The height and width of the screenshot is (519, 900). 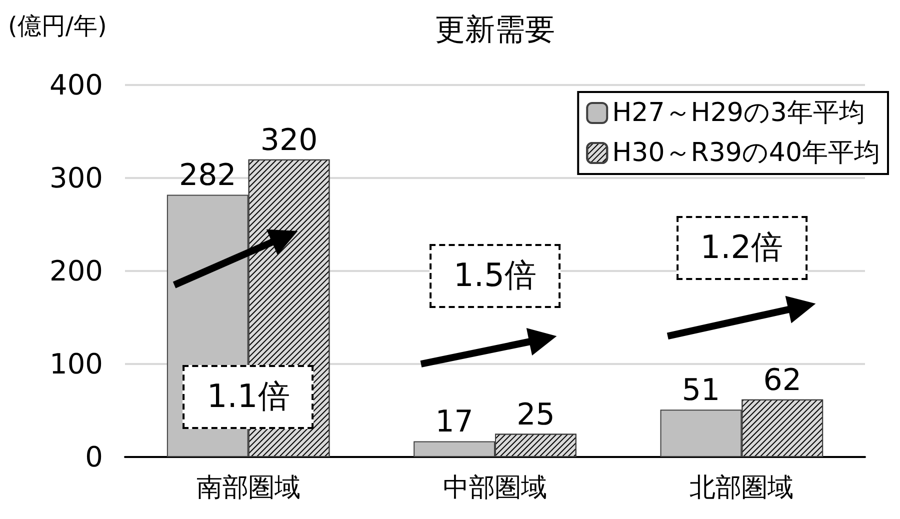 I want to click on y-tick-label: 0, so click(x=94, y=457).